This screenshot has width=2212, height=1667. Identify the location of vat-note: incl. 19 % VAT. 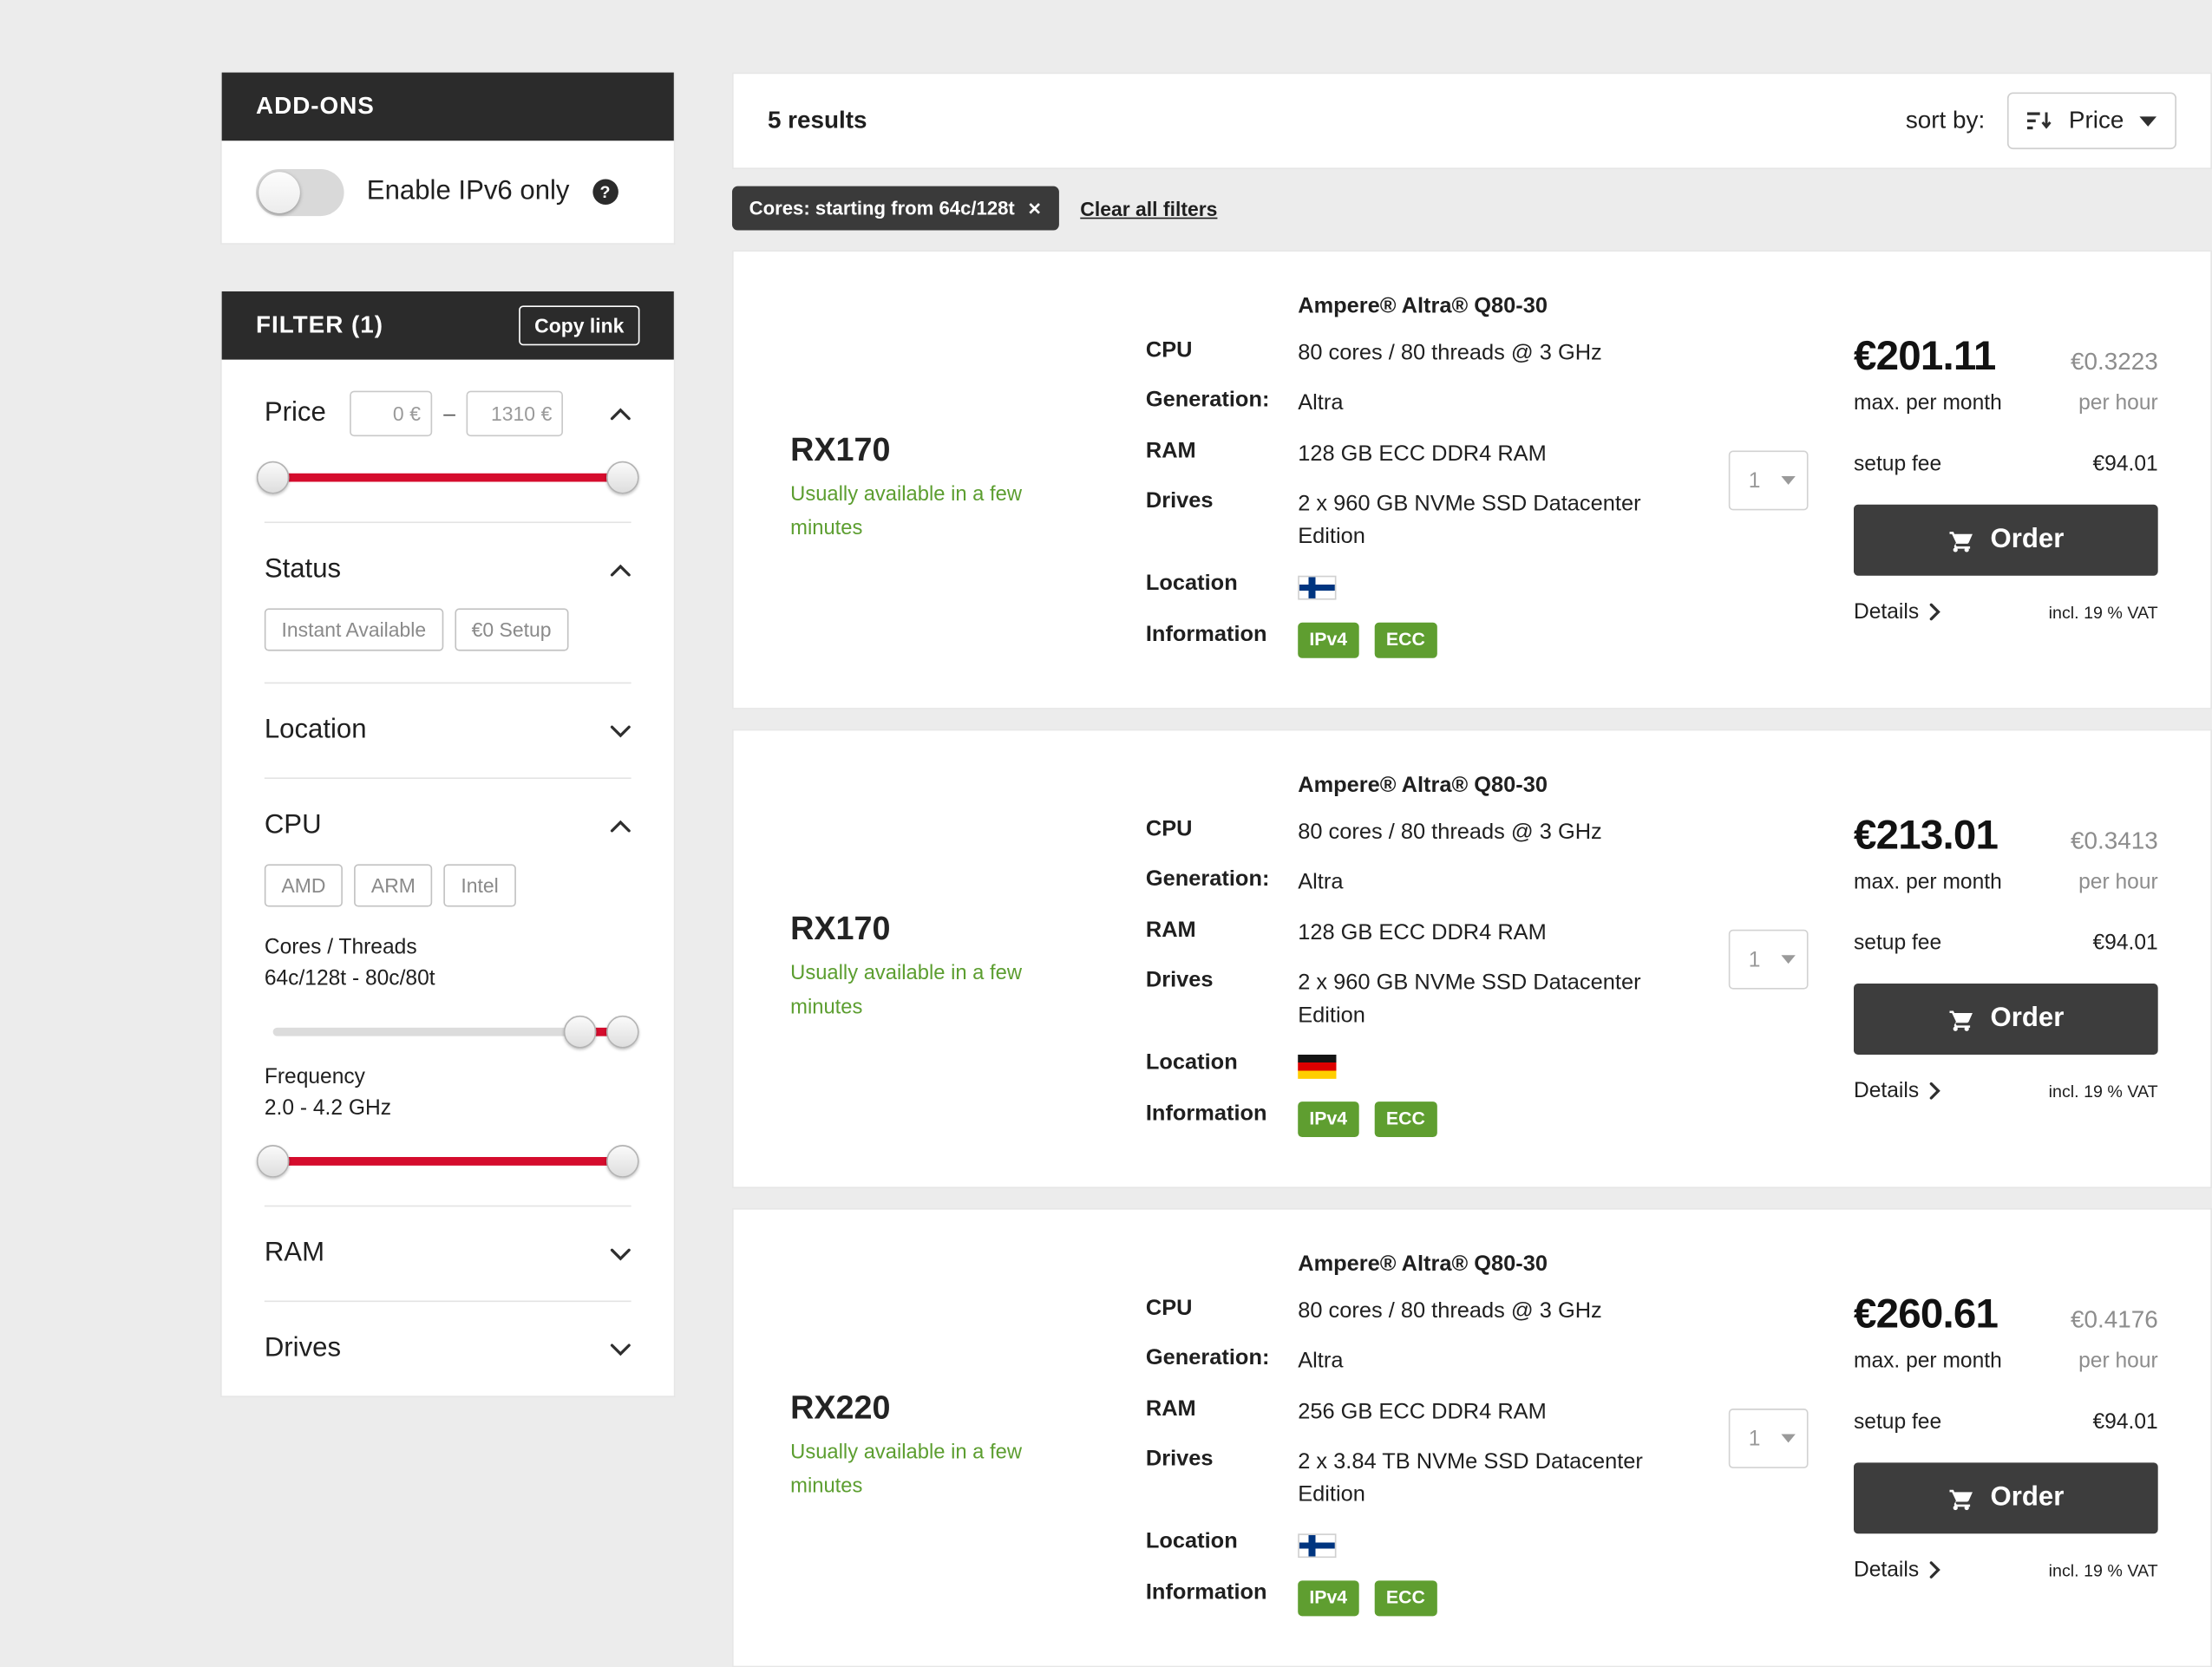
(2103, 1092).